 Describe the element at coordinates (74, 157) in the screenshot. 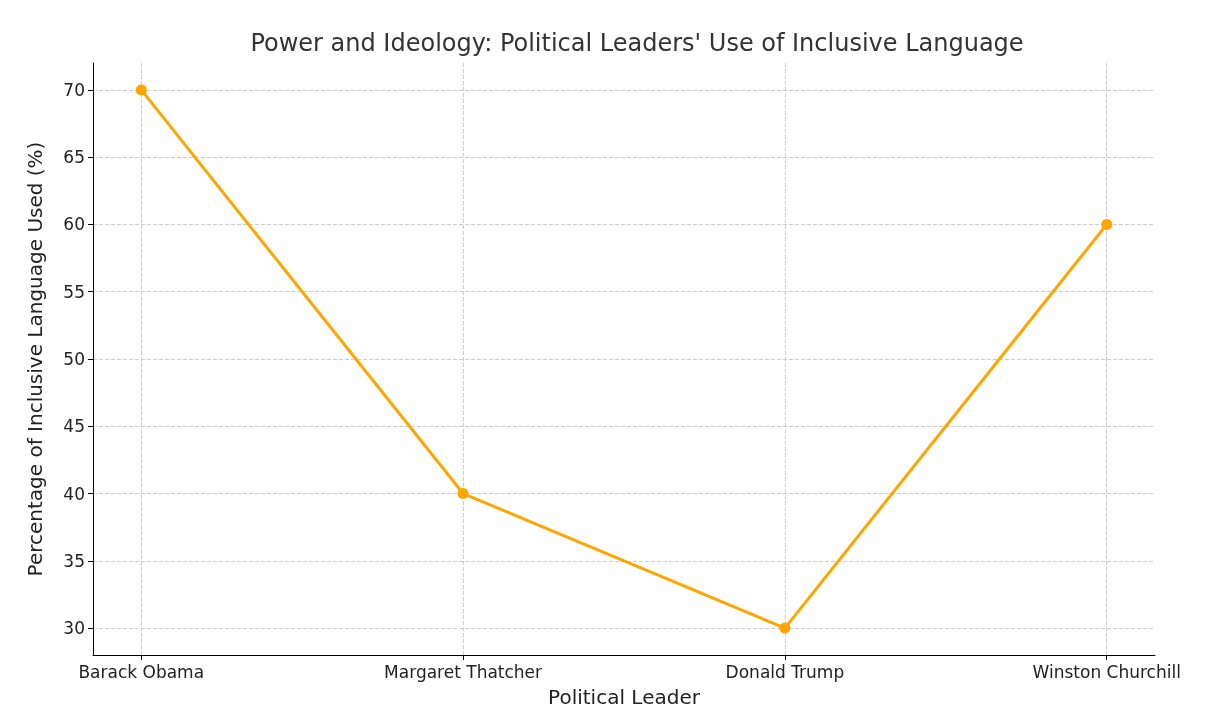

I see `y-tick-label: 65` at that location.